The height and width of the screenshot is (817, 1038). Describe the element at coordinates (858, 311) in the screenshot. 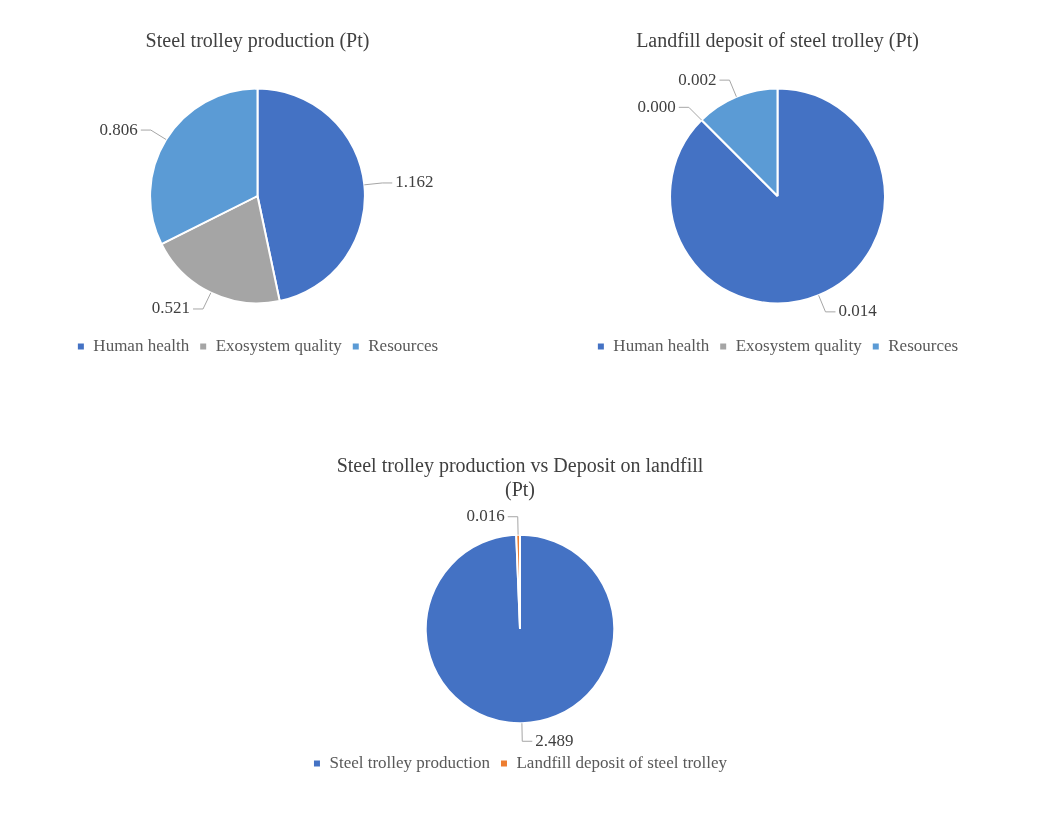

I see `data-label: 0.014` at that location.